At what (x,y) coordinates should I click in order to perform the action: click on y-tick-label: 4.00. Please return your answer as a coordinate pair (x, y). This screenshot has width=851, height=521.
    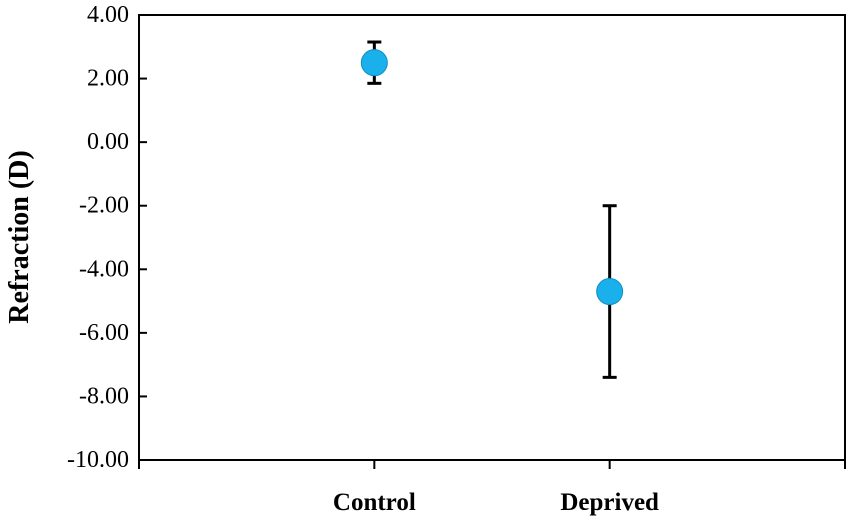
    Looking at the image, I should click on (108, 15).